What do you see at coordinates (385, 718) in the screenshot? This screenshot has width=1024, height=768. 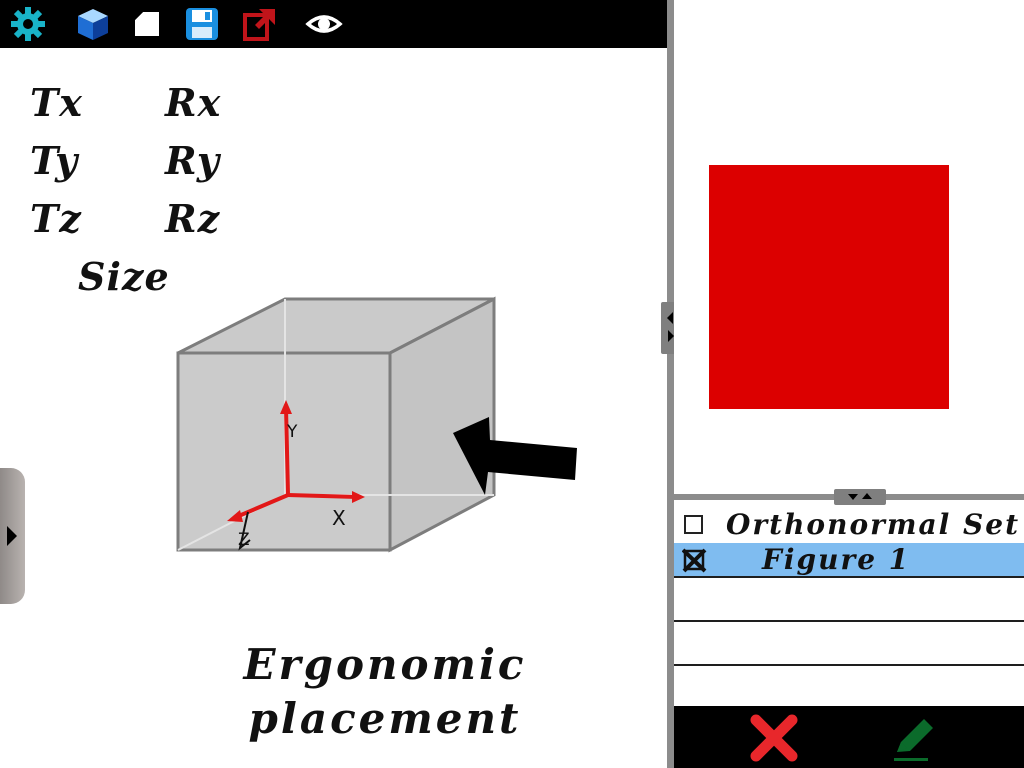 I see `caption-line-2: placement` at bounding box center [385, 718].